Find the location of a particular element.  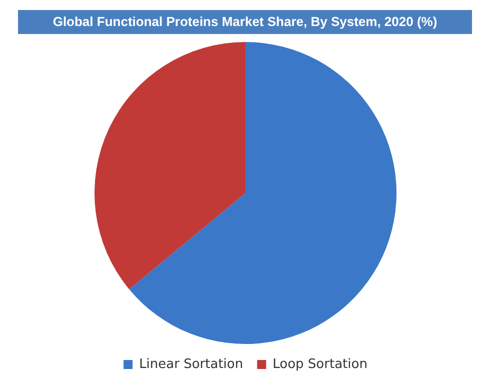

chart-title: Global Functional Proteins Market Share, By System, 2020 (%) is located at coordinates (245, 22).